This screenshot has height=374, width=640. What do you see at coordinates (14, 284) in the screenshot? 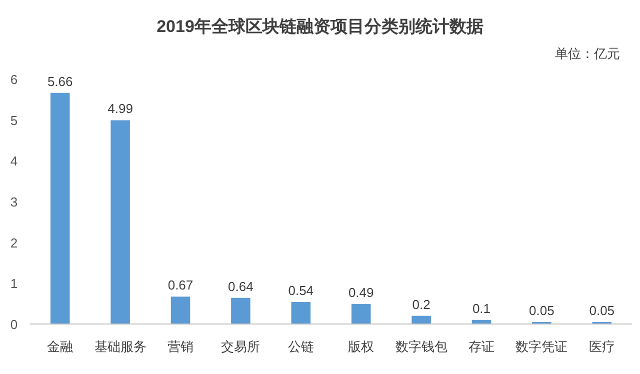
I see `y-tick-label: 1` at bounding box center [14, 284].